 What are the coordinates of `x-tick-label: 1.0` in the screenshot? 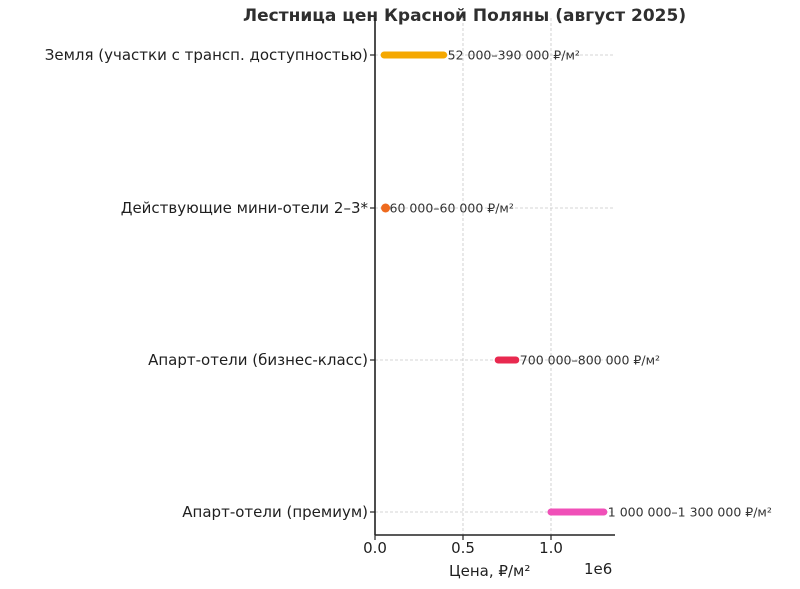 It's located at (551, 548).